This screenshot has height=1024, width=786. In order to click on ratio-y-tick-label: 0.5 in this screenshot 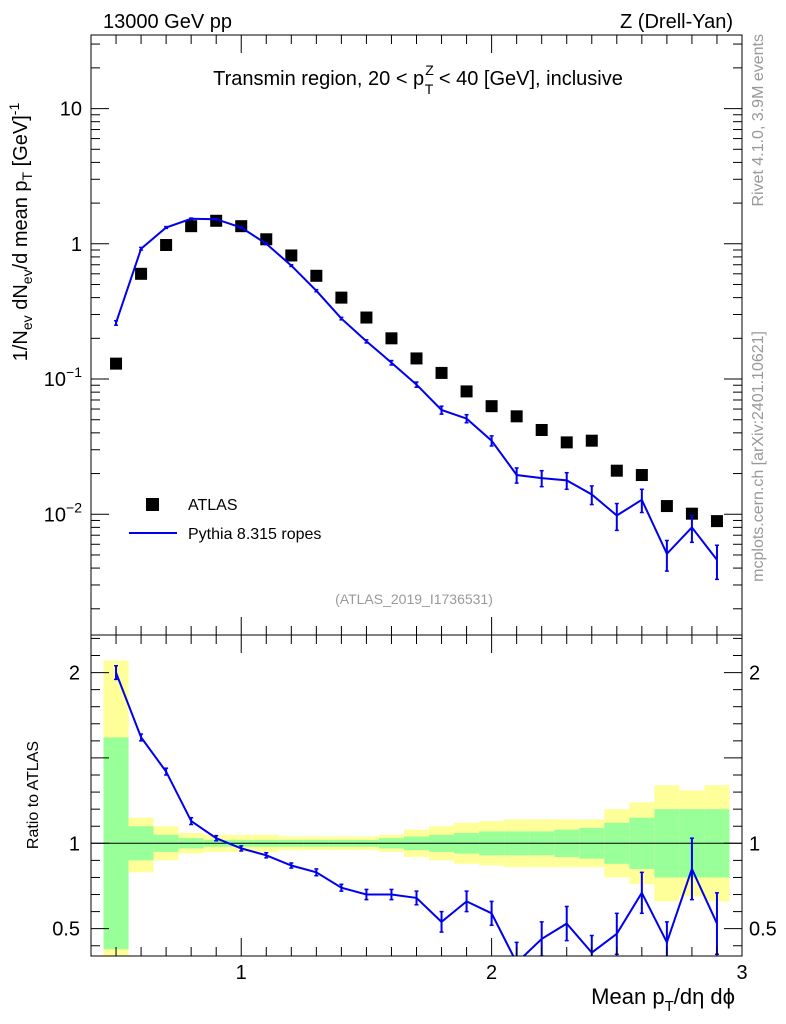, I will do `click(66, 930)`.